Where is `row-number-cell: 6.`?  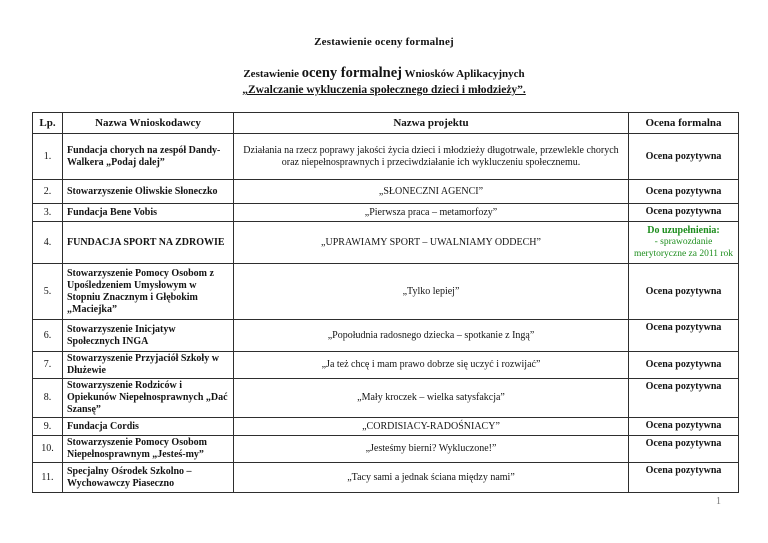 row-number-cell: 6. is located at coordinates (47, 335).